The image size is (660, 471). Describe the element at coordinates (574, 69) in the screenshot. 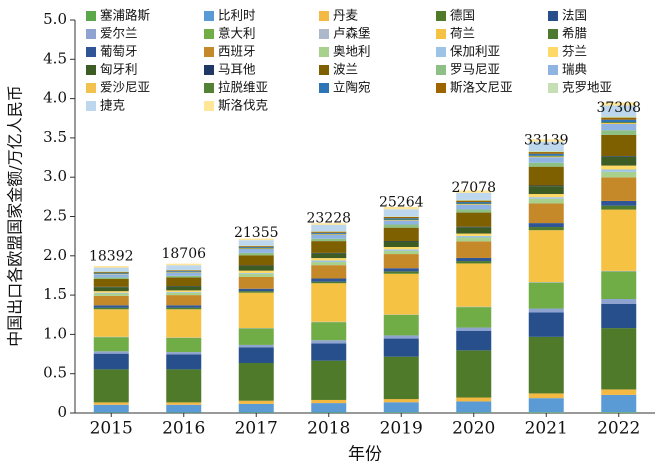

I see `legend-label: 瑞典` at that location.